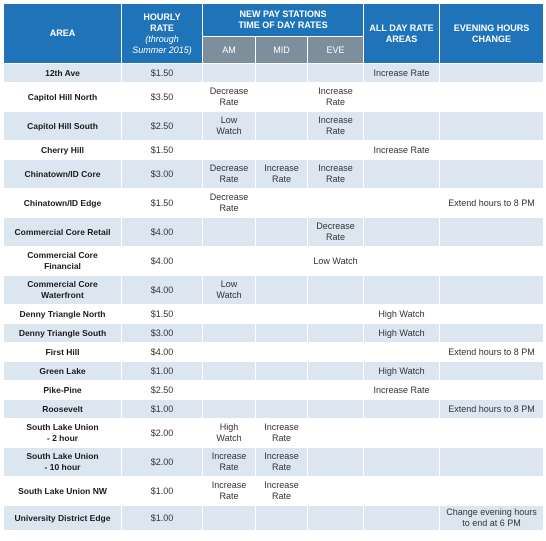 The image size is (546, 541). Describe the element at coordinates (62, 438) in the screenshot. I see `cell-area-line: - 2 hour` at that location.